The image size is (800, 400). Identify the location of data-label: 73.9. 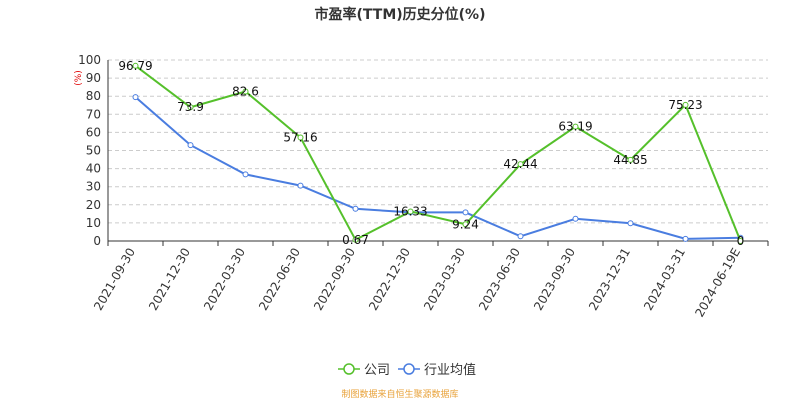
(190, 107).